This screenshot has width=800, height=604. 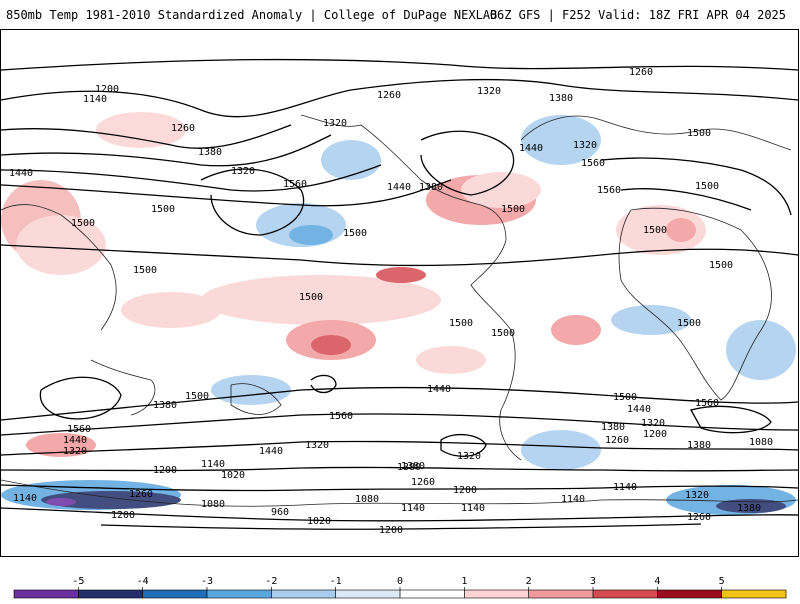 I want to click on colorbar: -5 -4 -3 -2 -1 0 1 2 3 4 5, so click(x=400, y=585).